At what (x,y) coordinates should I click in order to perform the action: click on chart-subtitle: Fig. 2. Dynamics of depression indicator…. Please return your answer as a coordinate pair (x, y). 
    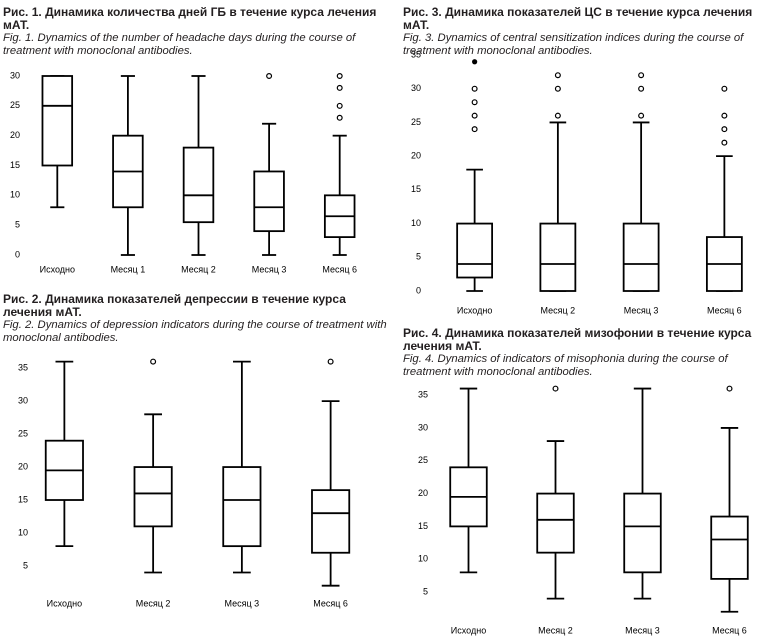
    Looking at the image, I should click on (195, 331).